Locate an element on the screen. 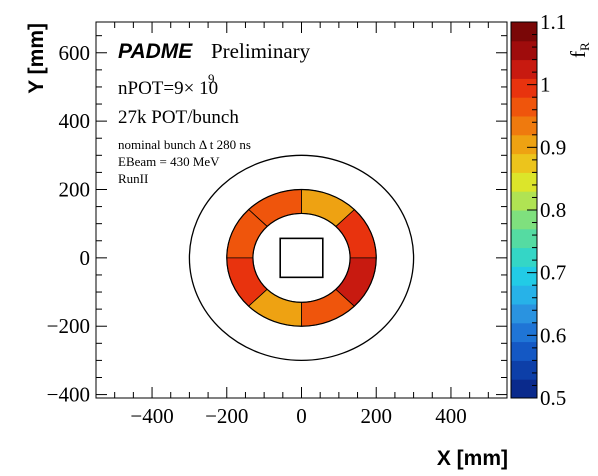 This screenshot has height=476, width=598. ring-inner-edge is located at coordinates (301, 257).